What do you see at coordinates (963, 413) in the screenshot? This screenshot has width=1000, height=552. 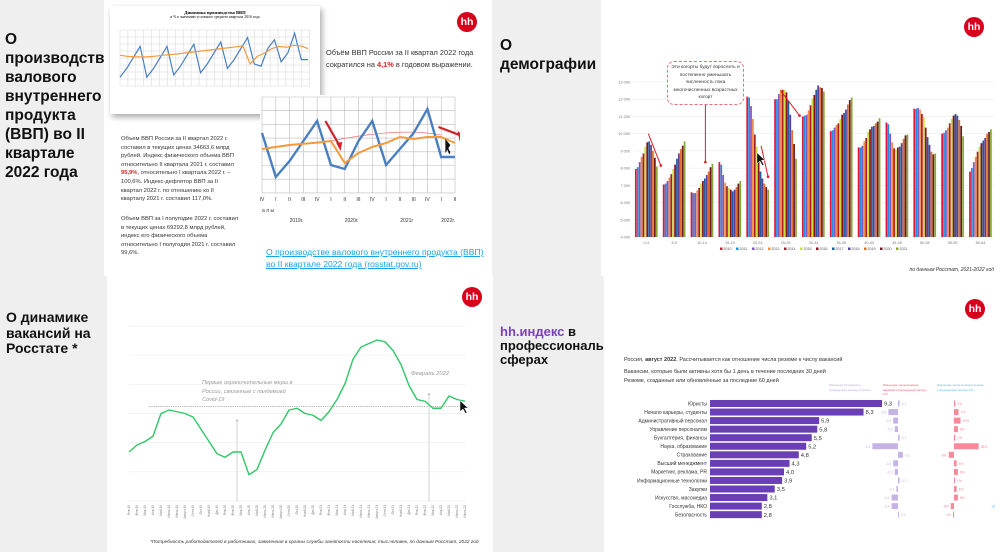 I see `vacancy-change-label: 7%` at bounding box center [963, 413].